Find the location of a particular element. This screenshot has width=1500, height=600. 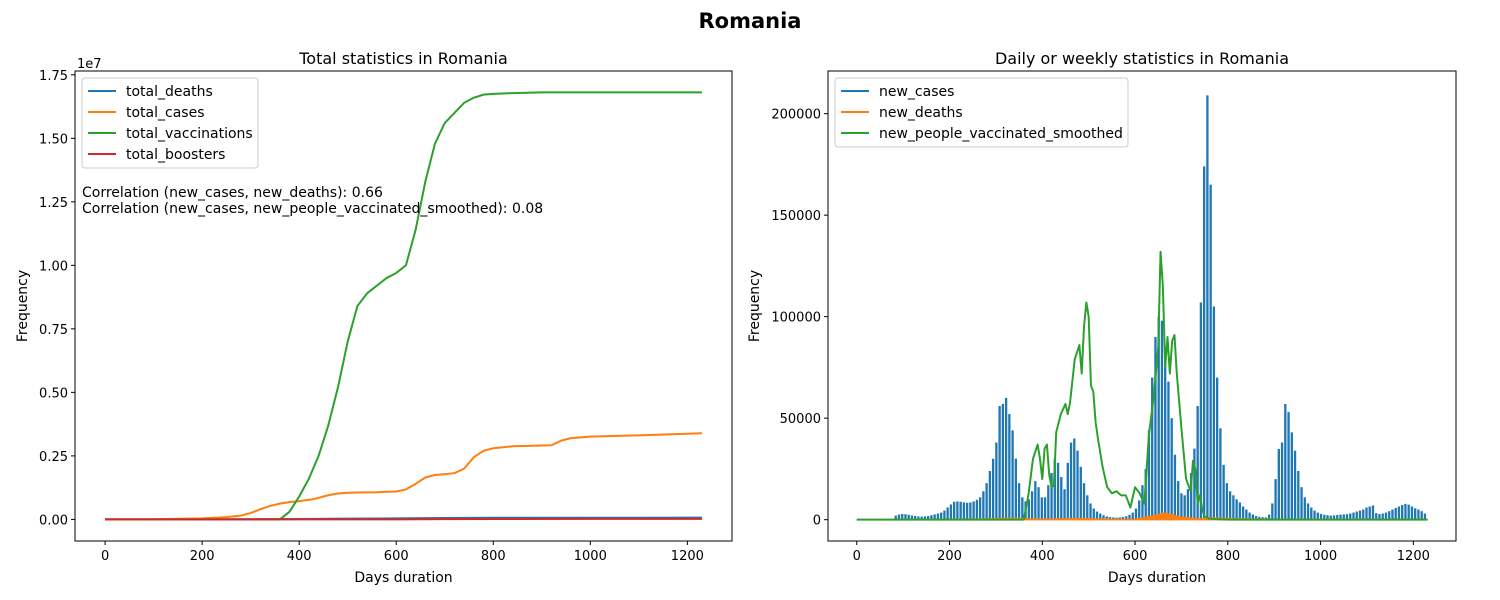

x-tick-label: 1000 is located at coordinates (1320, 556).